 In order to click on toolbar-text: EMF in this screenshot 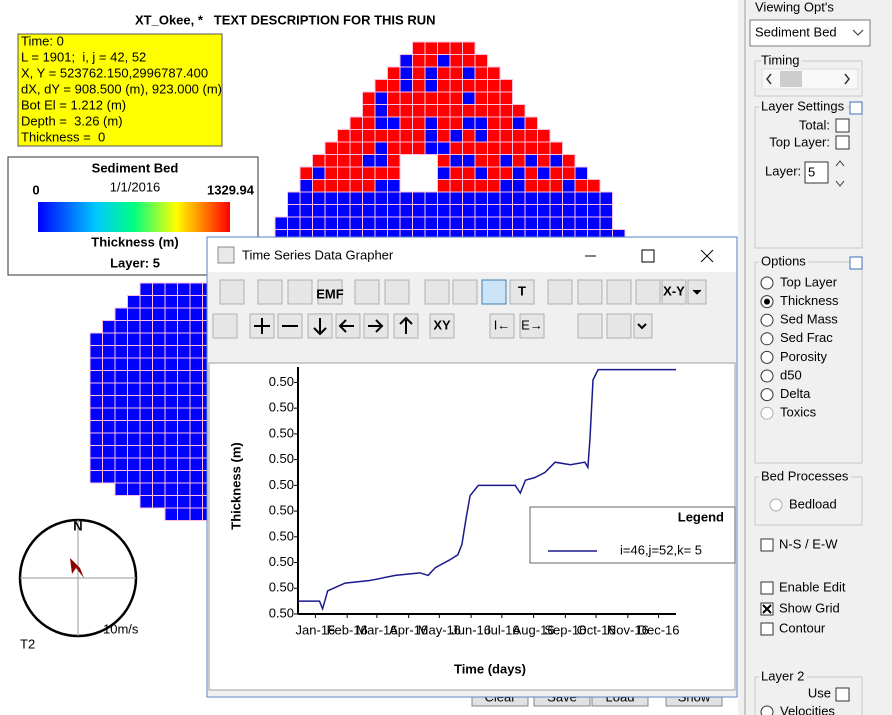, I will do `click(330, 293)`.